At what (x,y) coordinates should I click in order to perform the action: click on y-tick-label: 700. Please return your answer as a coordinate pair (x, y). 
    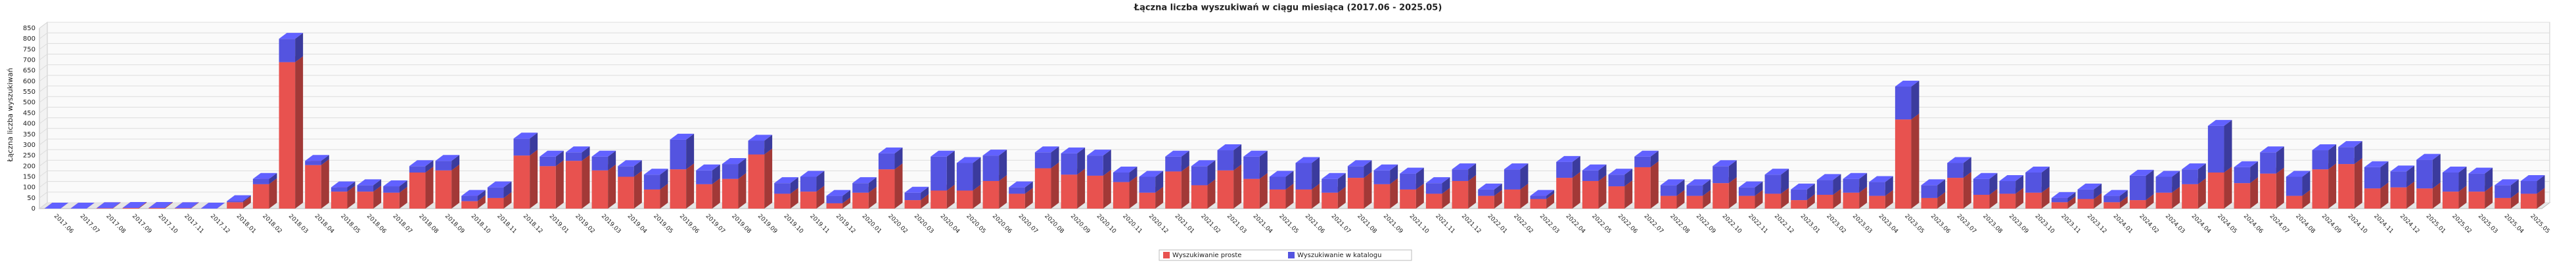
    Looking at the image, I should click on (29, 61).